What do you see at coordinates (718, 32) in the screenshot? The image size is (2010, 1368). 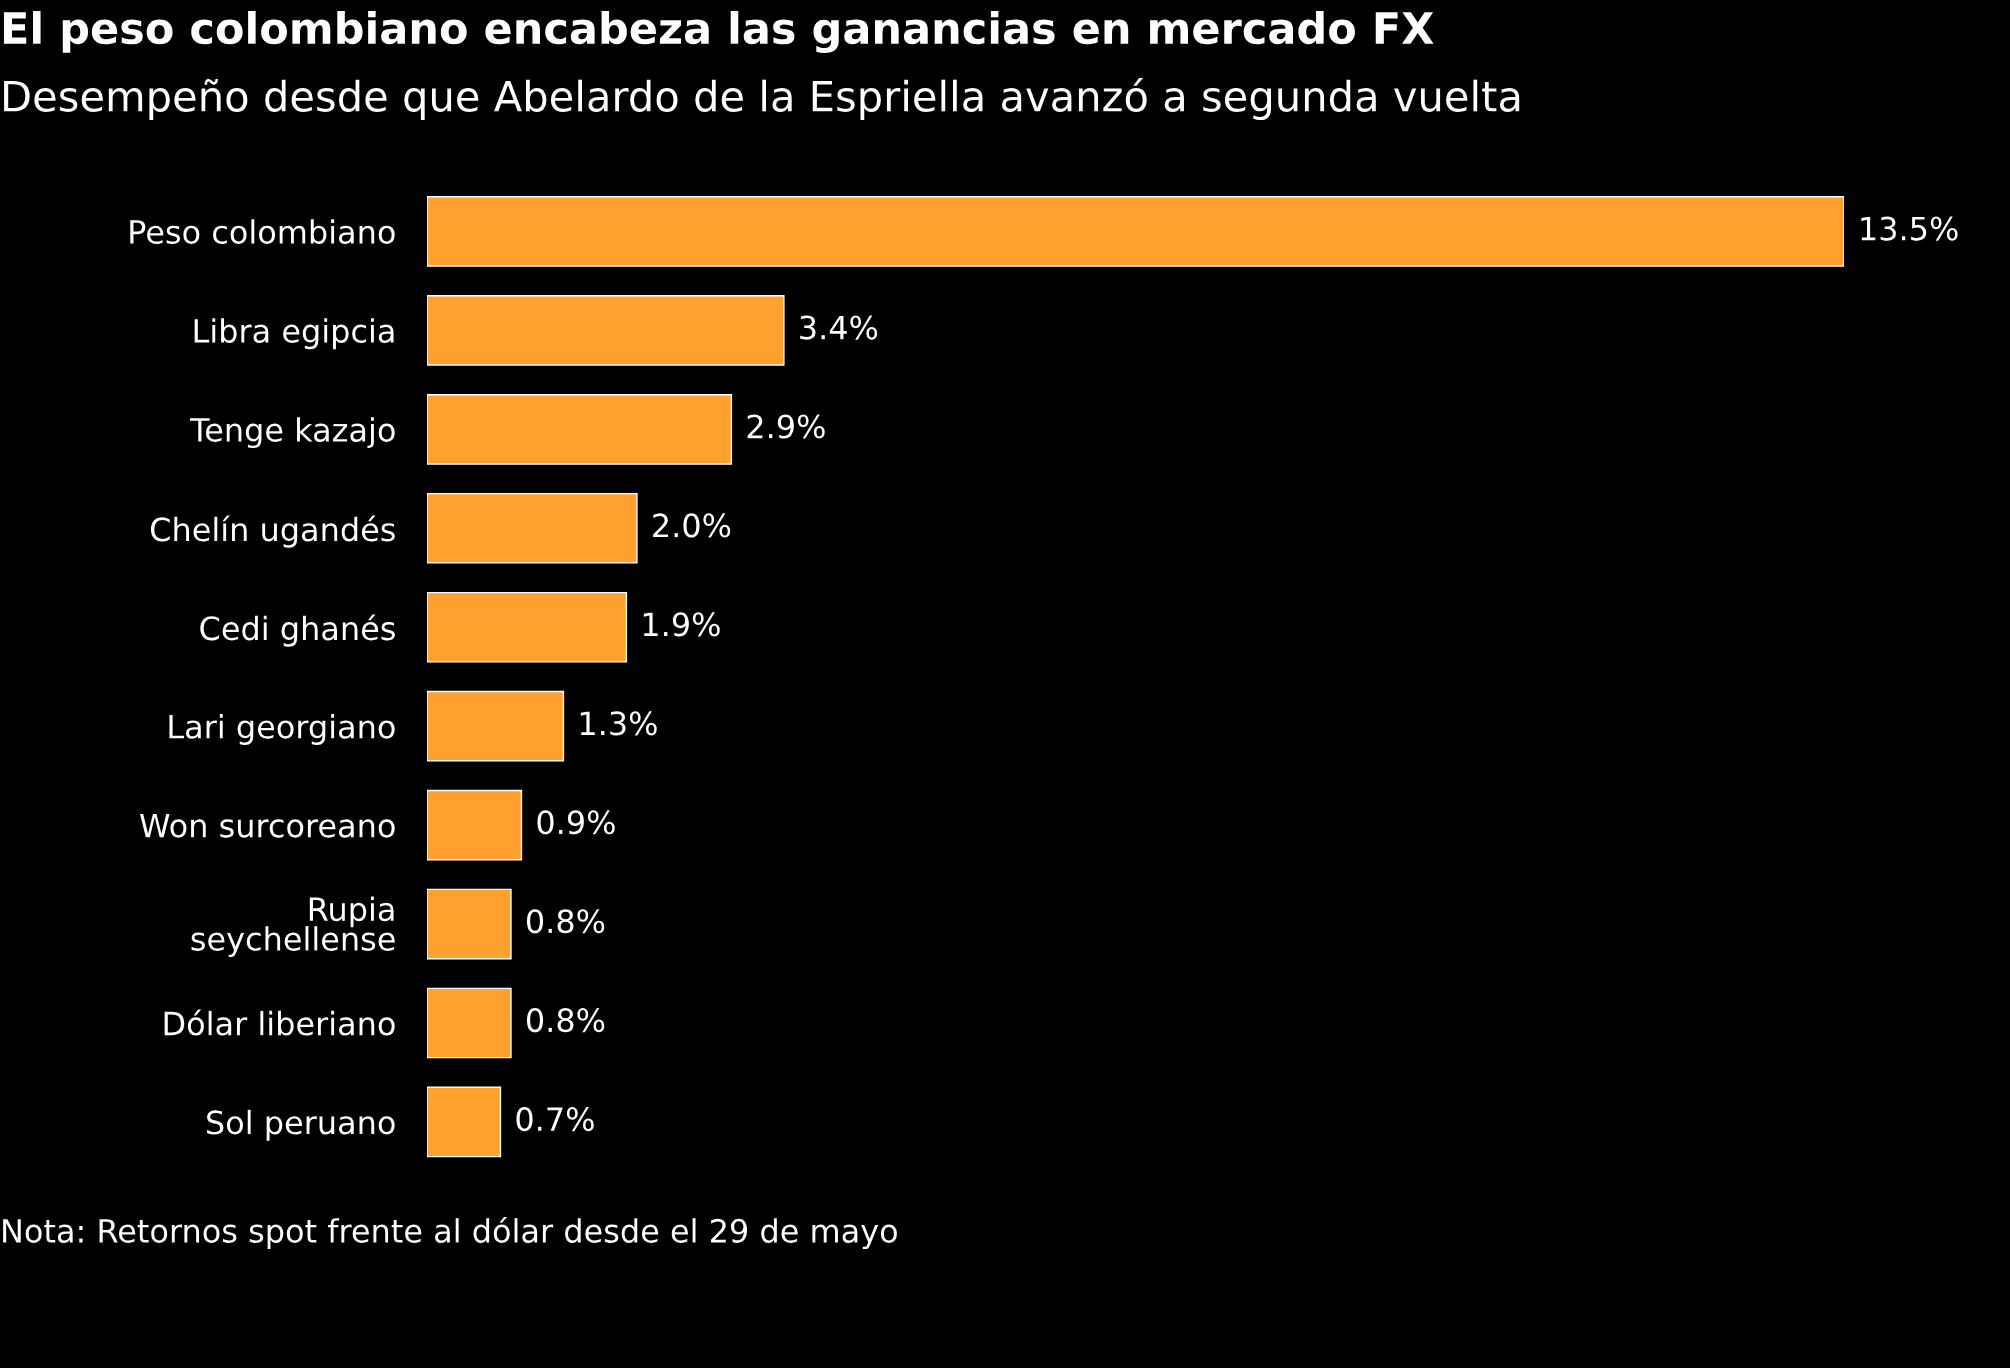 I see `chart-title: El peso colombiano encabeza las ganancias en mercado FX` at bounding box center [718, 32].